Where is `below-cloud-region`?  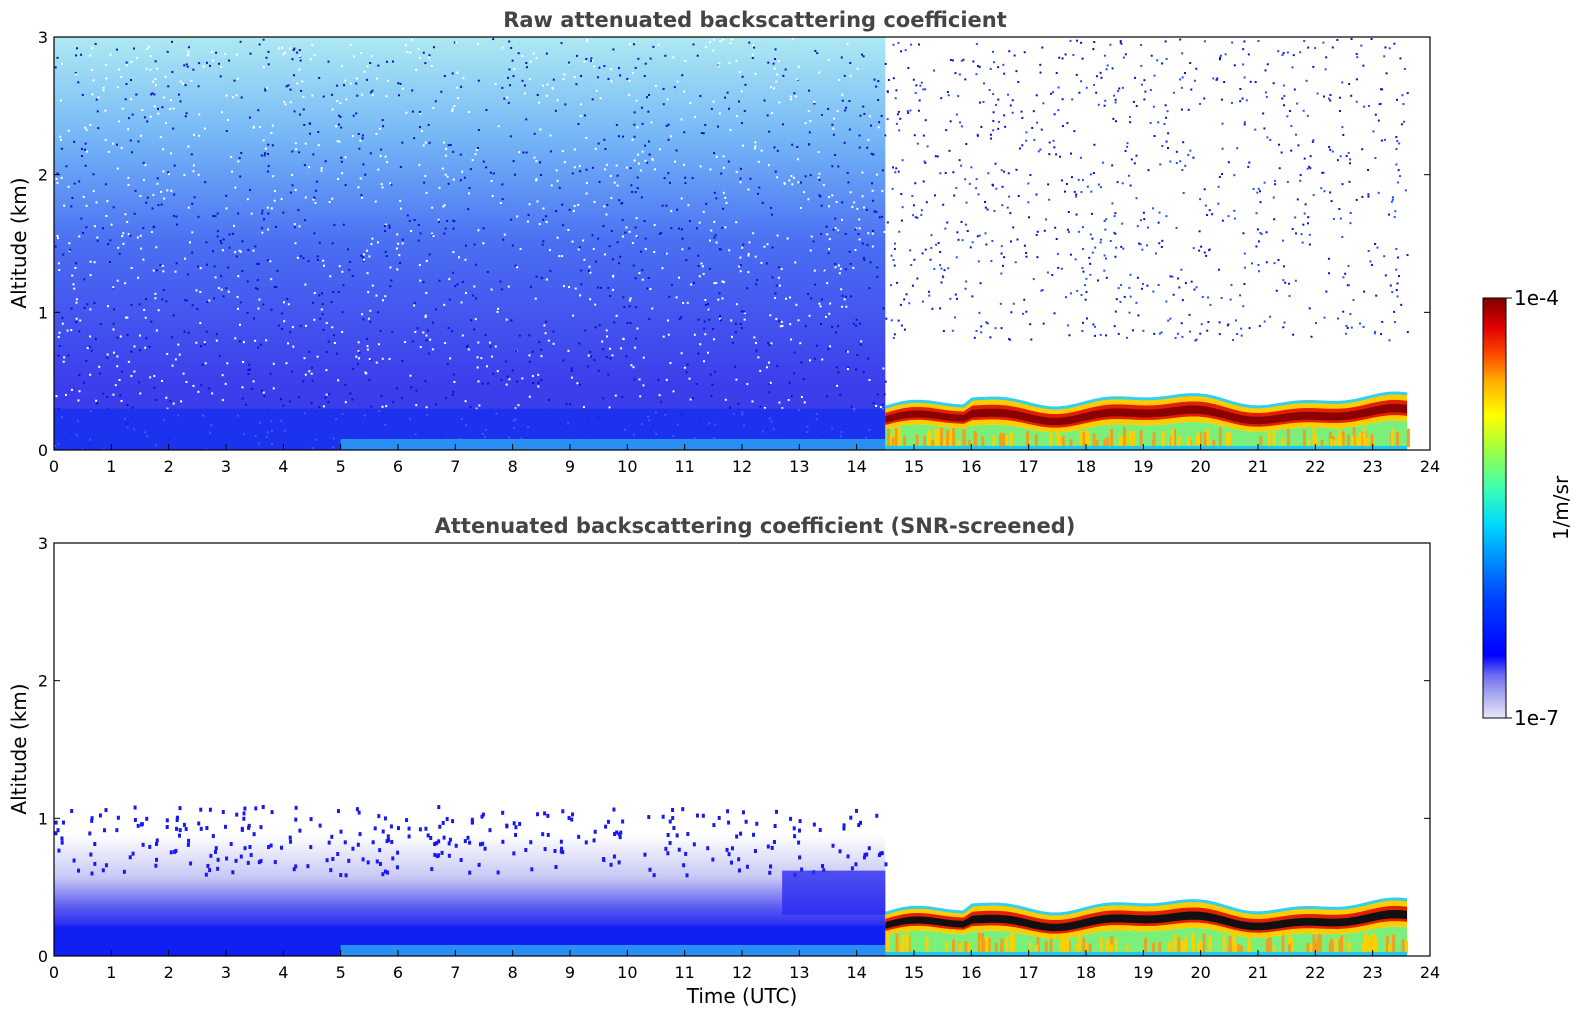 below-cloud-region is located at coordinates (1146, 435).